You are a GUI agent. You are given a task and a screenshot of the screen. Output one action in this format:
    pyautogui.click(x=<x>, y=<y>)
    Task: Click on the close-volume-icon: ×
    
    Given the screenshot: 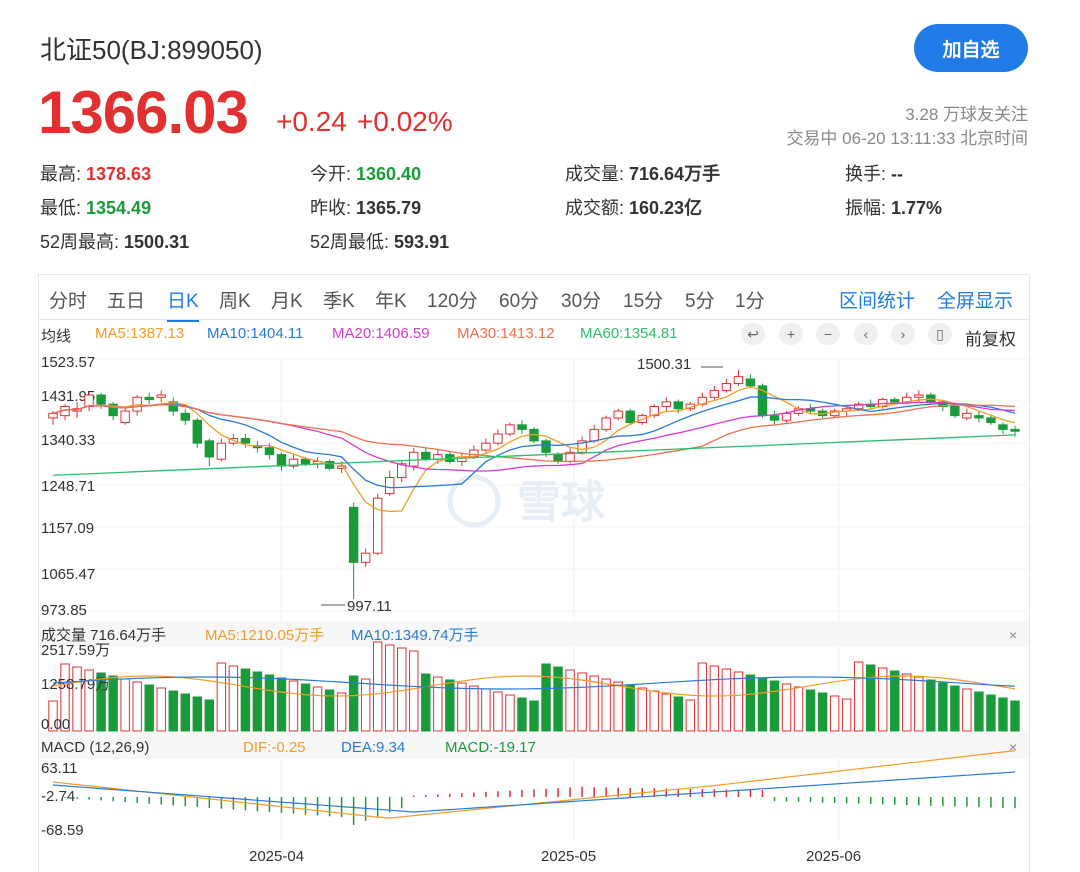 What is the action you would take?
    pyautogui.click(x=1013, y=635)
    